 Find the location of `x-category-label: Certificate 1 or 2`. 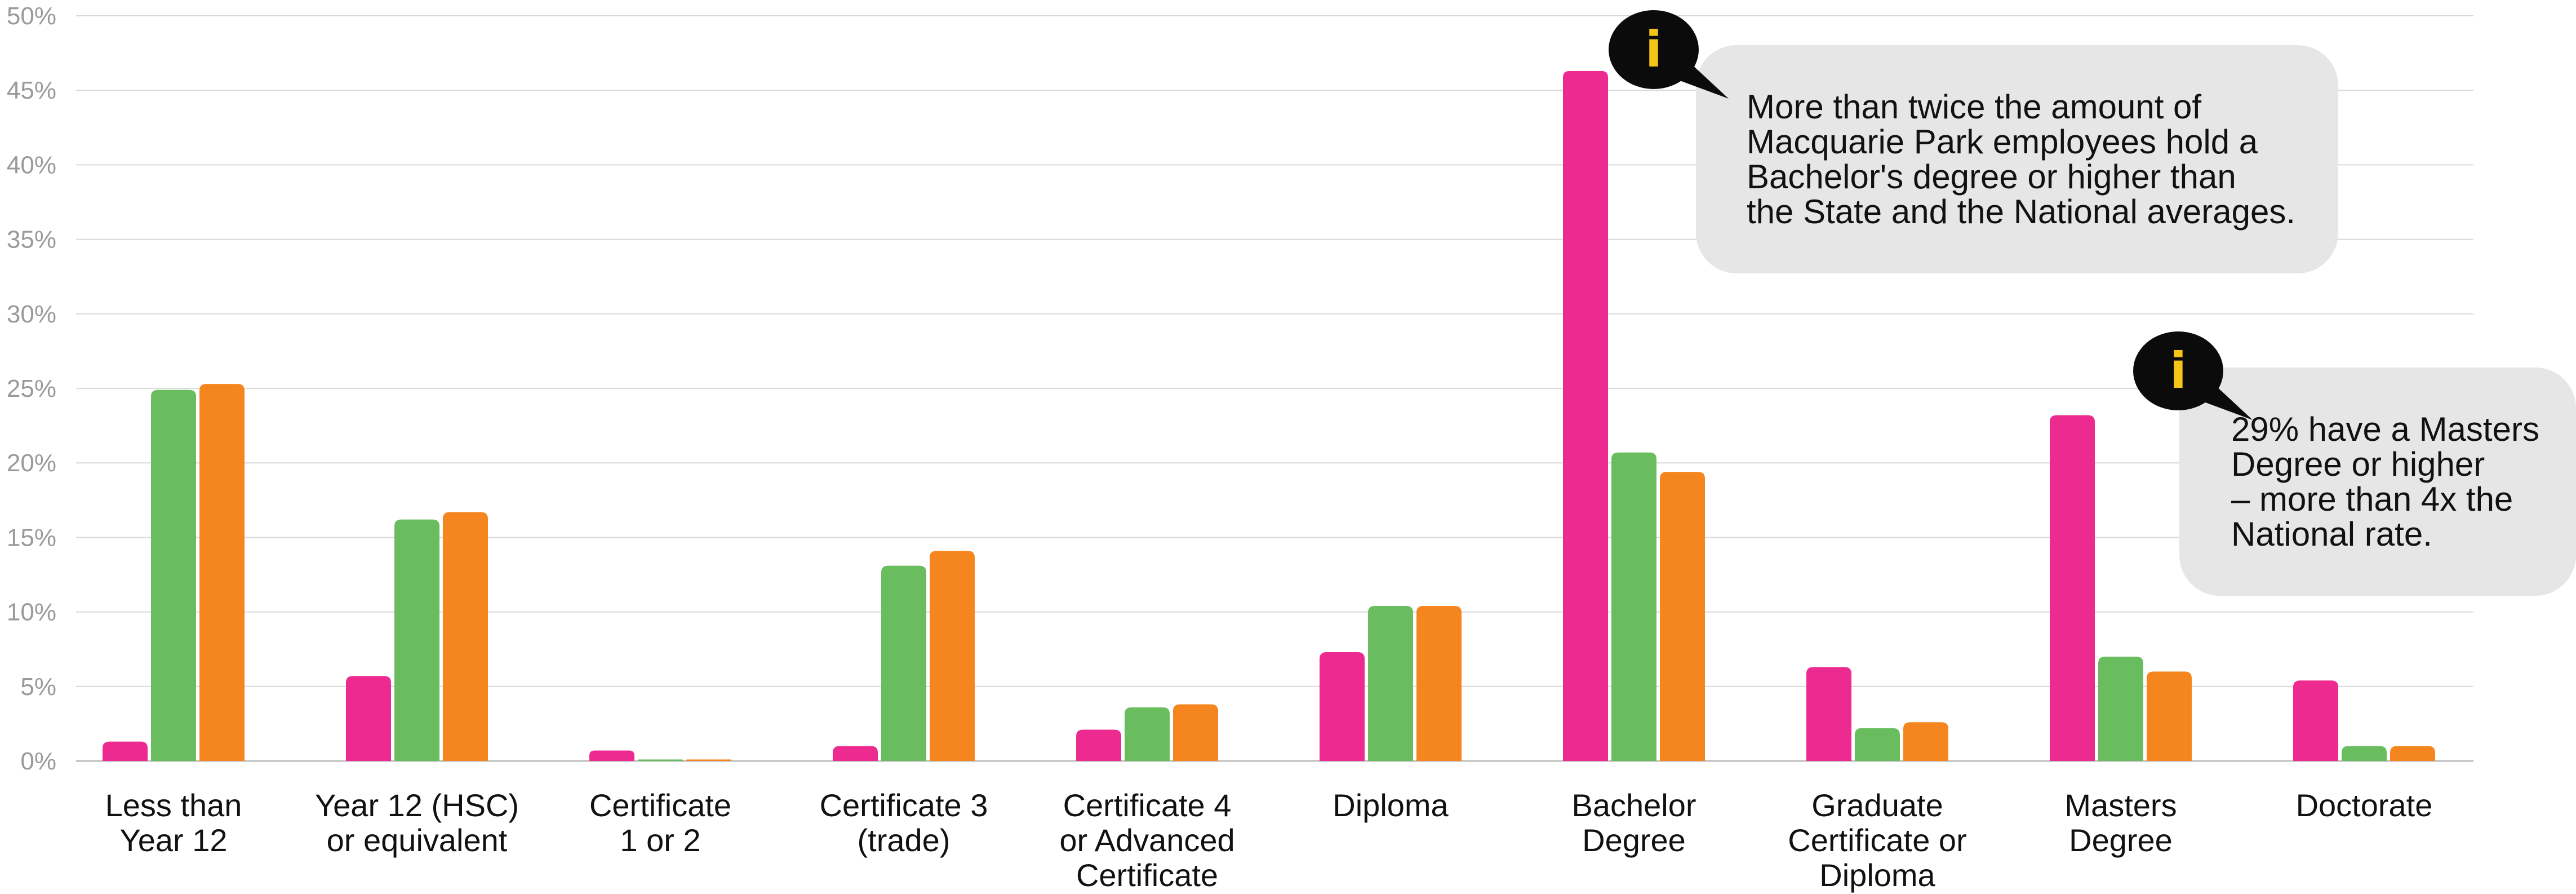

x-category-label: Certificate 1 or 2 is located at coordinates (660, 822).